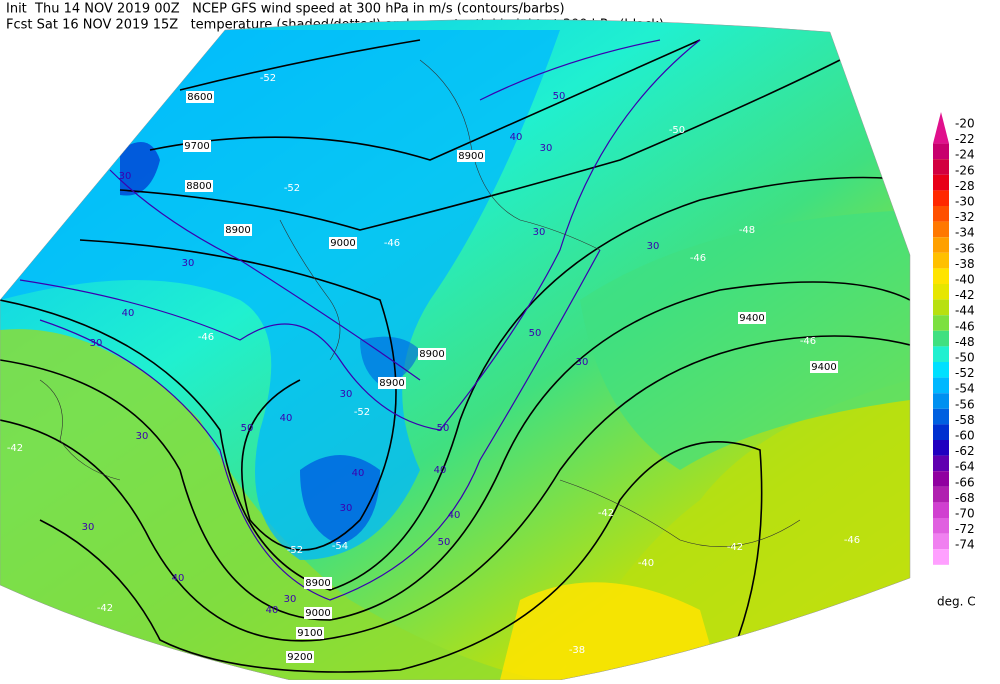  I want to click on colorbar-label: -70, so click(965, 514).